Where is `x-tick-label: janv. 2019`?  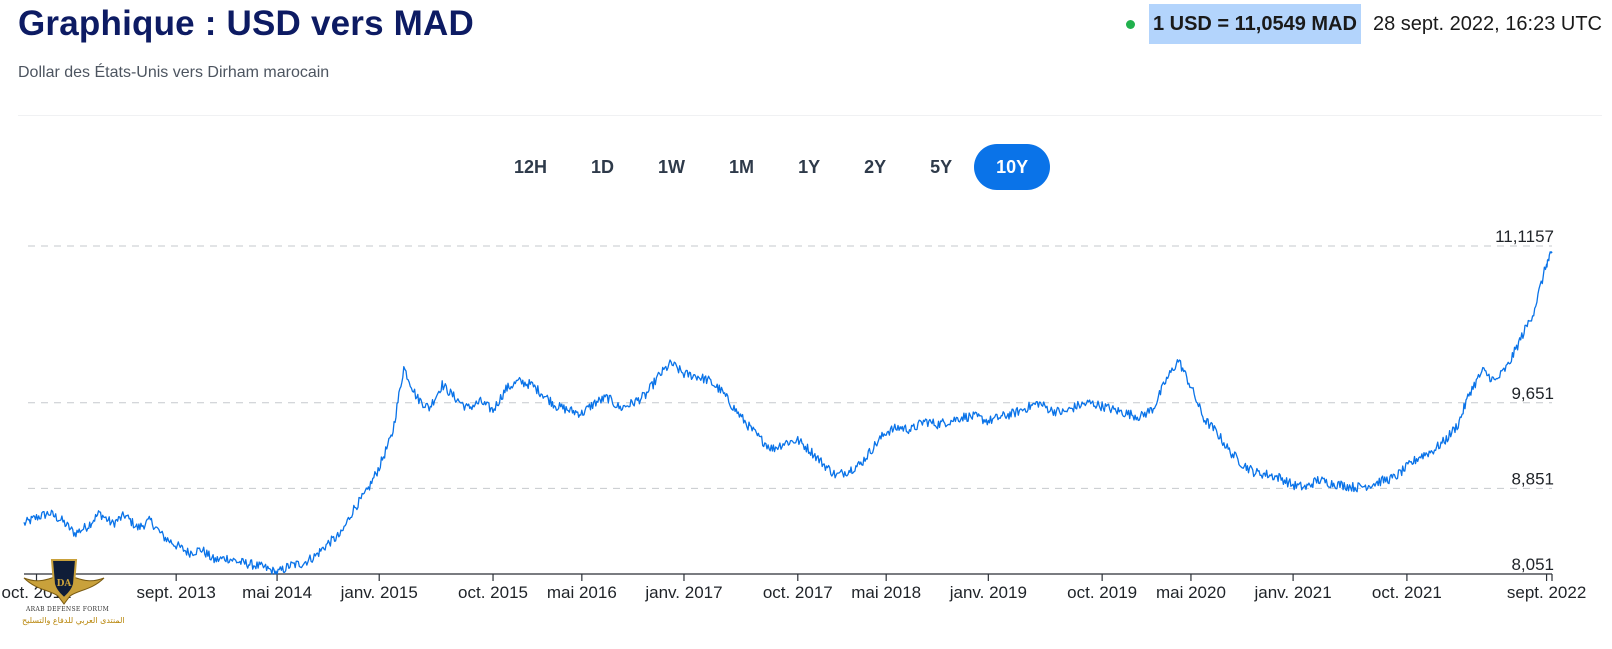 x-tick-label: janv. 2019 is located at coordinates (988, 592).